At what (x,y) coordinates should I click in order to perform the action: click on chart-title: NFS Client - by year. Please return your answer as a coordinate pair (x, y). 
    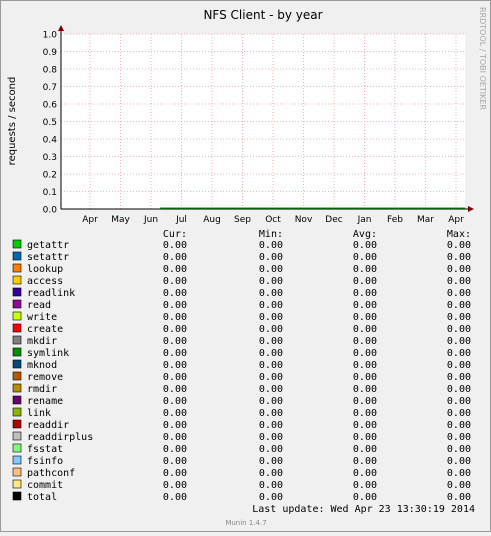
    Looking at the image, I should click on (262, 15).